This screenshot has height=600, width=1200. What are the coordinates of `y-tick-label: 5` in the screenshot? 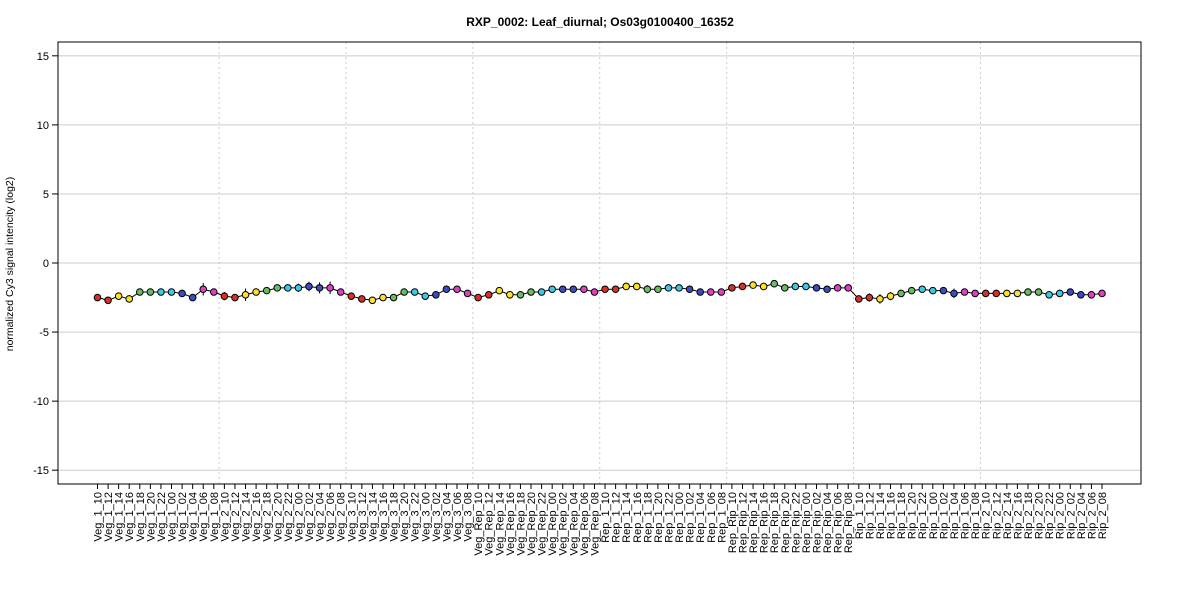 It's located at (46, 195).